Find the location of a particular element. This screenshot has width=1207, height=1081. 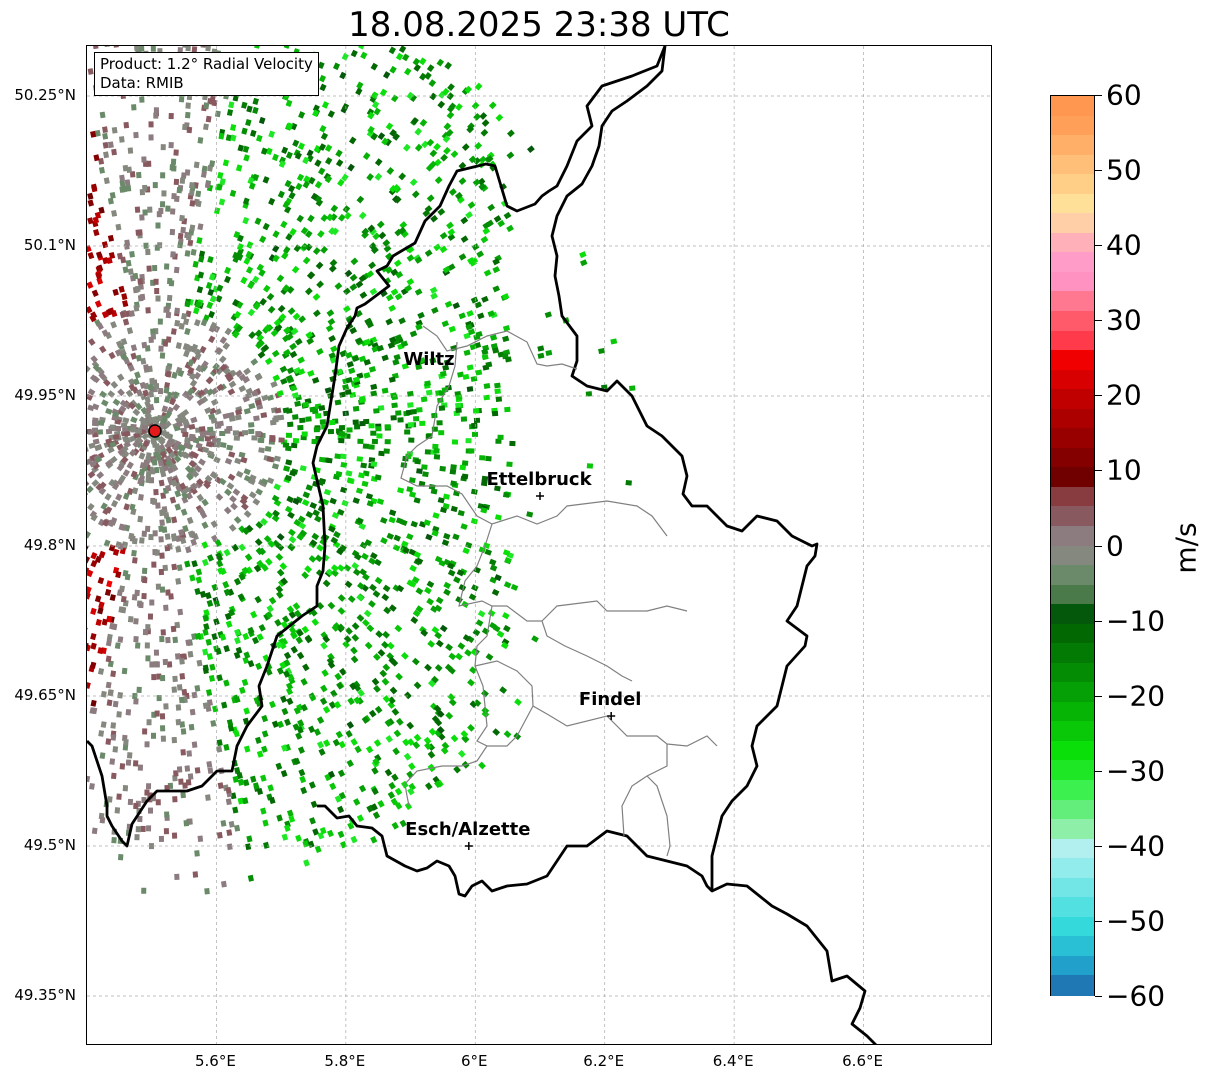

colorbar-tick-label: 20 is located at coordinates (1124, 395).